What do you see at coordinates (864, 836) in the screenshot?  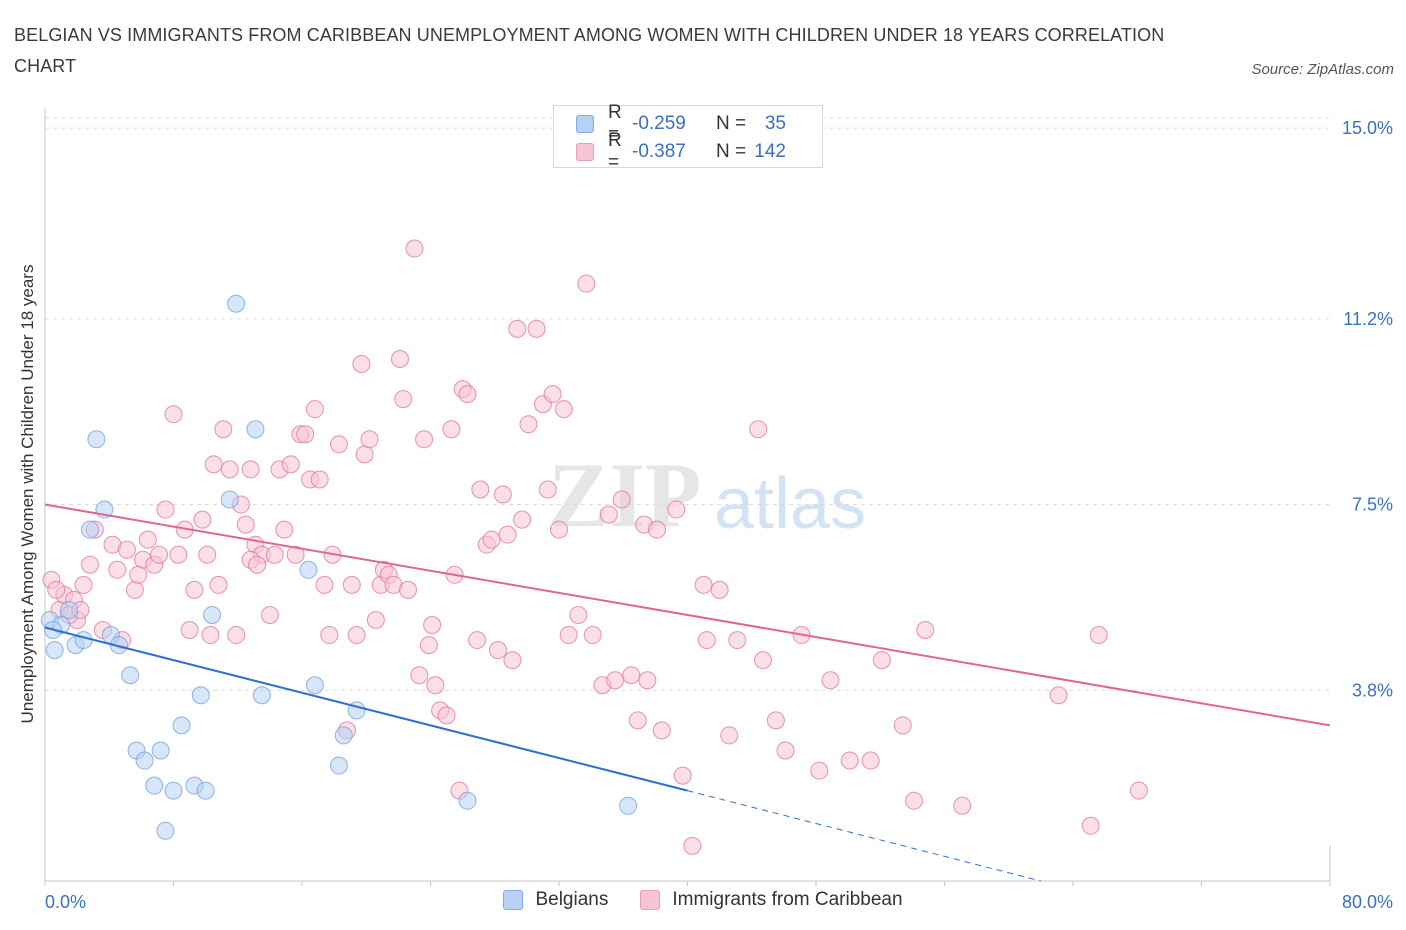 I see `trend-line-belgians-extension` at bounding box center [864, 836].